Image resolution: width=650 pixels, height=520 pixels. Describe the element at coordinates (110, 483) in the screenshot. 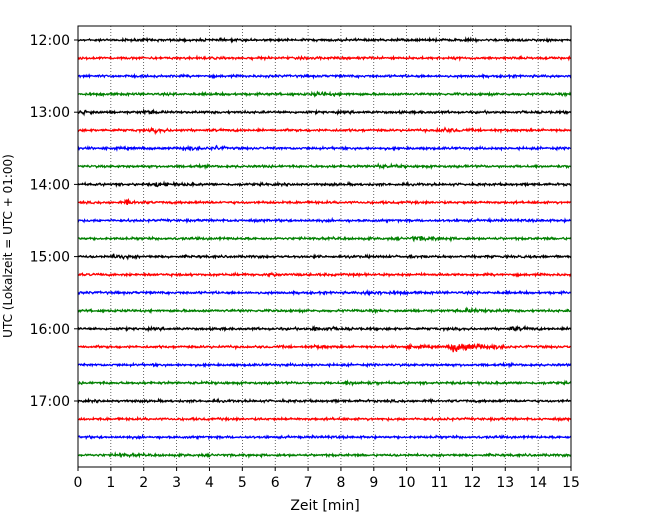

I see `x-tick-label: 1` at that location.